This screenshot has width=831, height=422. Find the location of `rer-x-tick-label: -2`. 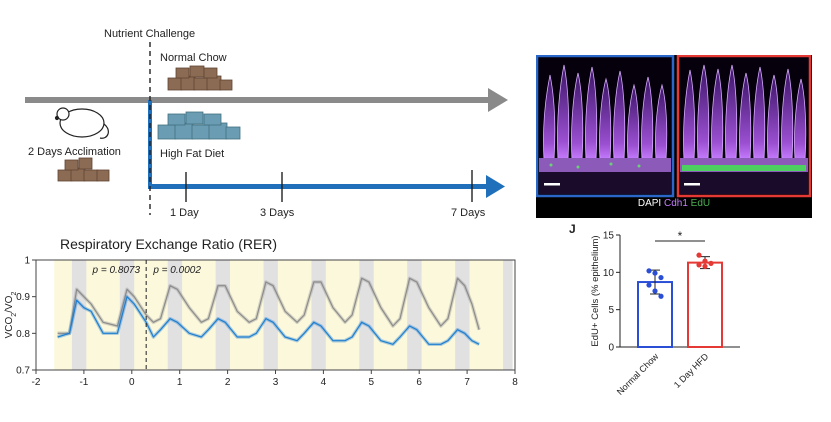

rer-x-tick-label: -2 is located at coordinates (36, 382).